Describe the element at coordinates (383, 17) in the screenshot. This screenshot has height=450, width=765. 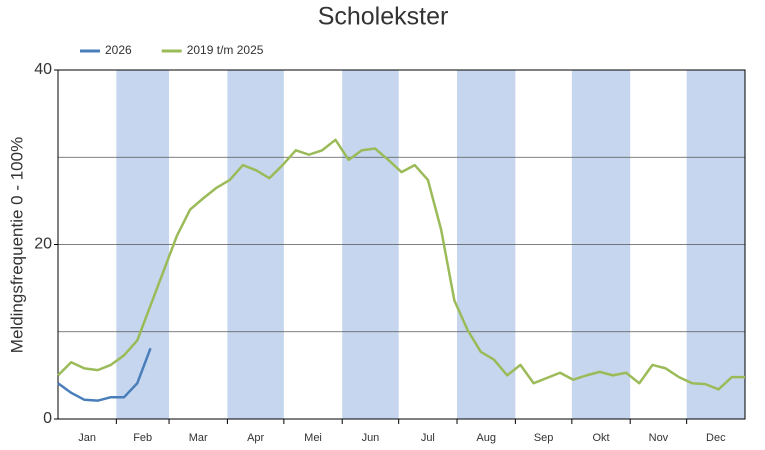
I see `chart-title: Scholekster` at that location.